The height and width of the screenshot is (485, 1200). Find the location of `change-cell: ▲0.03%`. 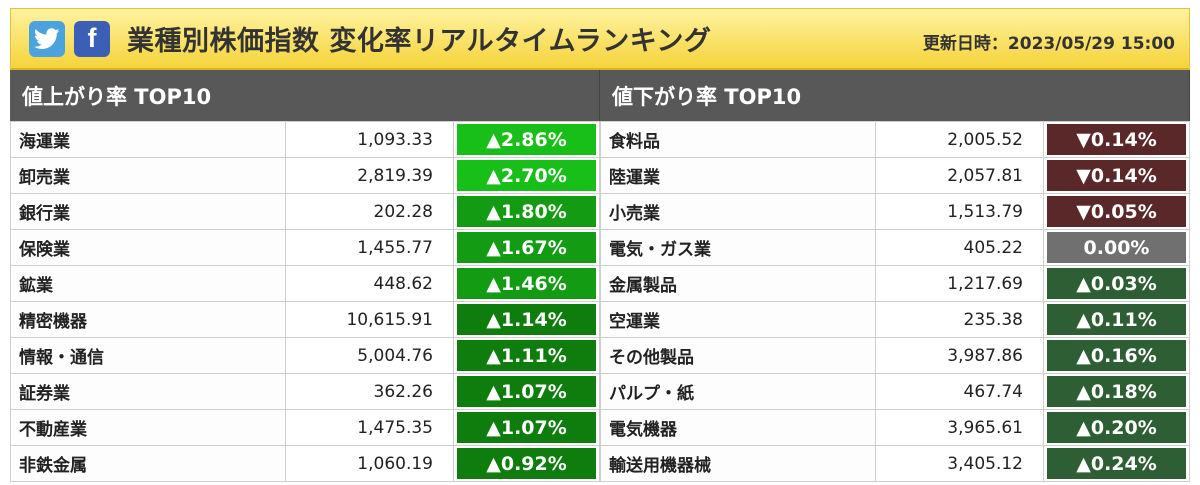

change-cell: ▲0.03% is located at coordinates (1116, 283).